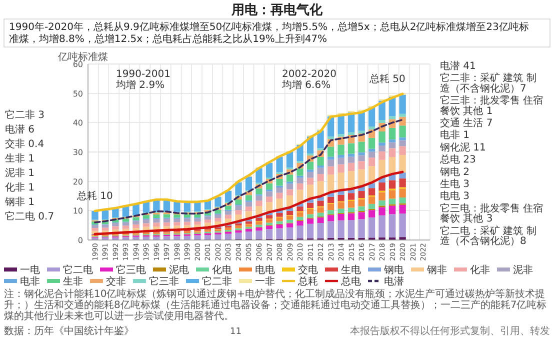 The width and height of the screenshot is (554, 339). What do you see at coordinates (217, 282) in the screenshot?
I see `legend-label: 它二非` at bounding box center [217, 282].